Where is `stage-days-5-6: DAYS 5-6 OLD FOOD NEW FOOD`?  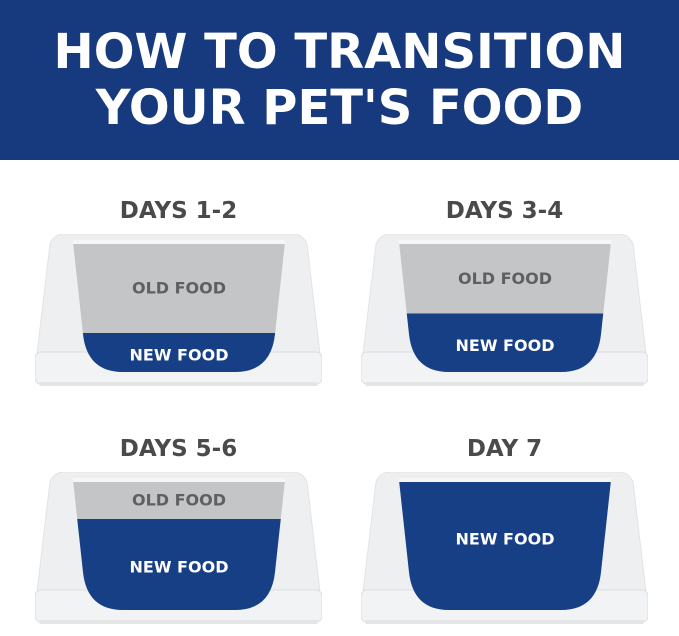
stage-days-5-6: DAYS 5-6 OLD FOOD NEW FOOD is located at coordinates (178, 536).